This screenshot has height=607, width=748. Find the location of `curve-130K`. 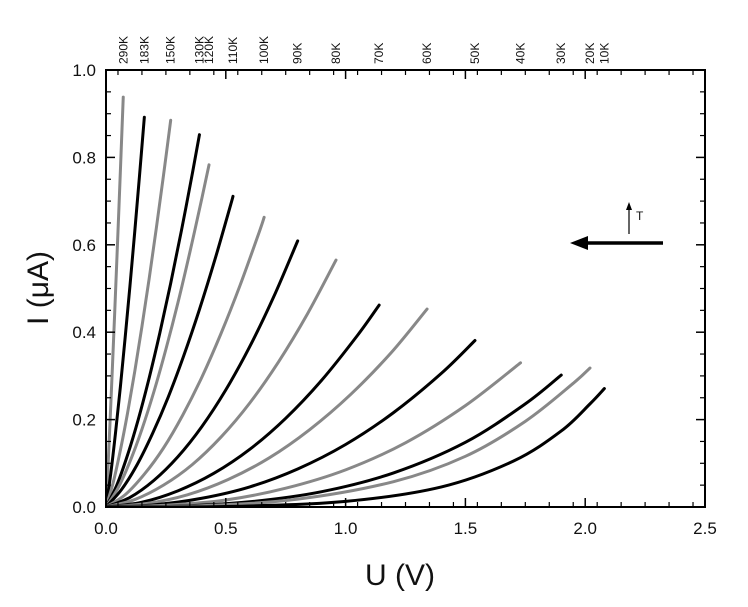

curve-130K is located at coordinates (153, 320).